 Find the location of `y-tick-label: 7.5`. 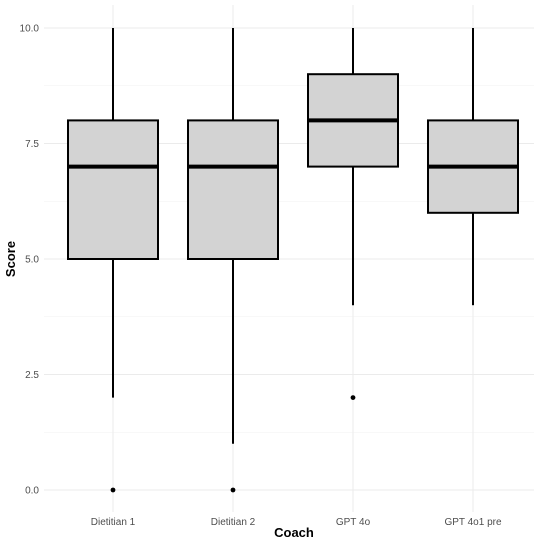

y-tick-label: 7.5 is located at coordinates (32, 144).